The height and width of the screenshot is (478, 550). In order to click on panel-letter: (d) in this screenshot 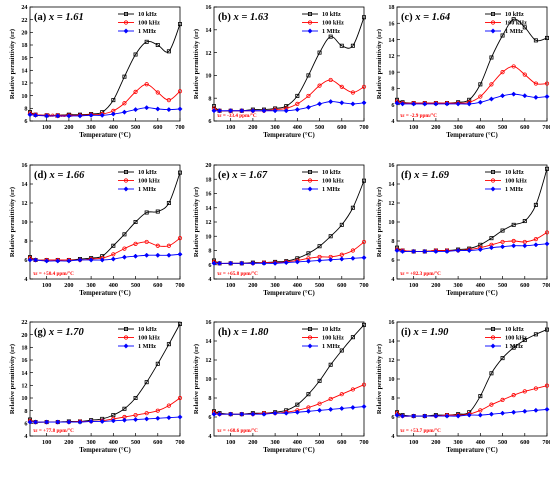, I will do `click(41, 175)`.